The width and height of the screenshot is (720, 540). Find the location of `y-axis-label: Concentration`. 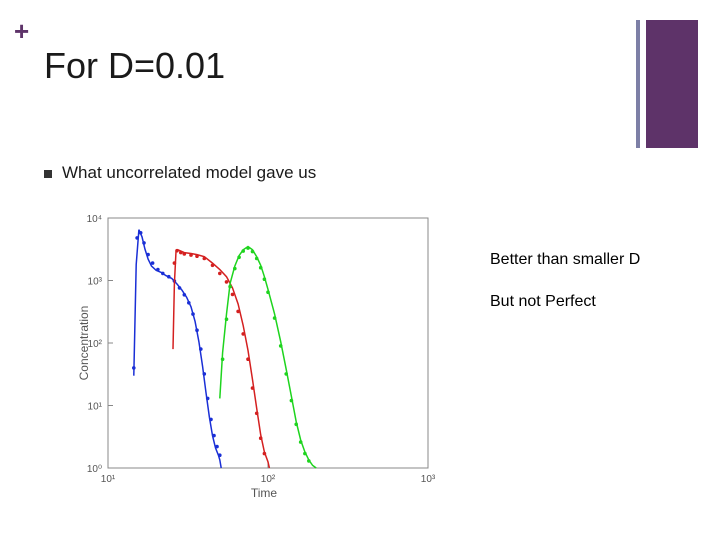

y-axis-label: Concentration is located at coordinates (84, 343).